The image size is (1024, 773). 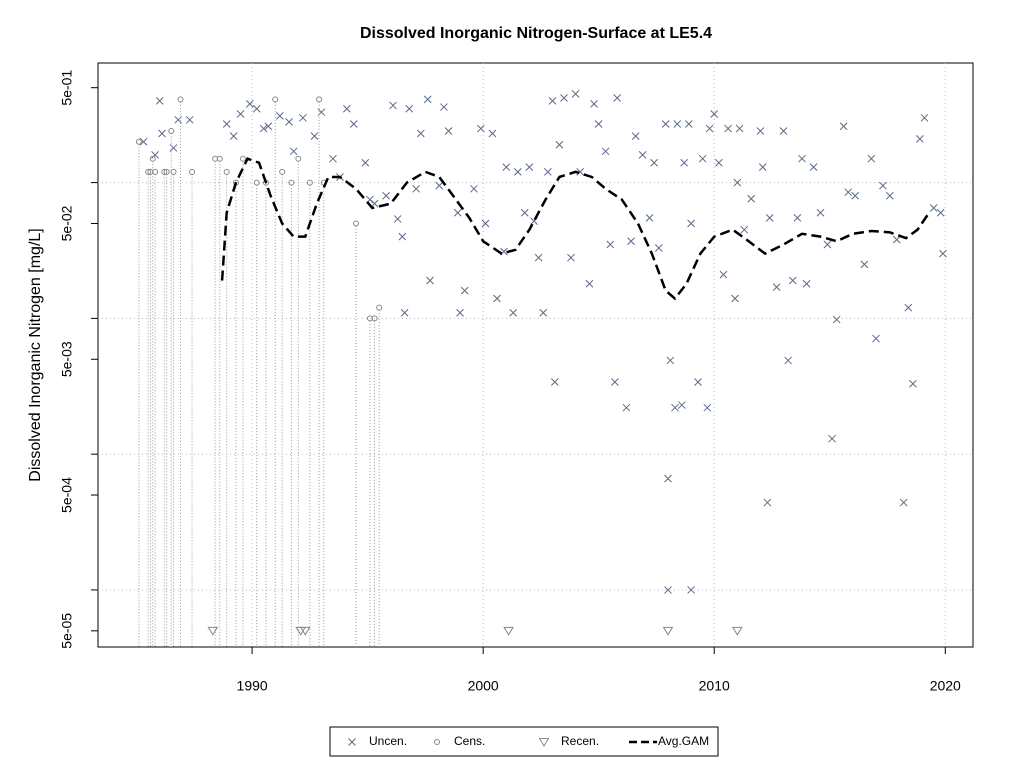 What do you see at coordinates (580, 741) in the screenshot?
I see `legend-label: Recen.` at bounding box center [580, 741].